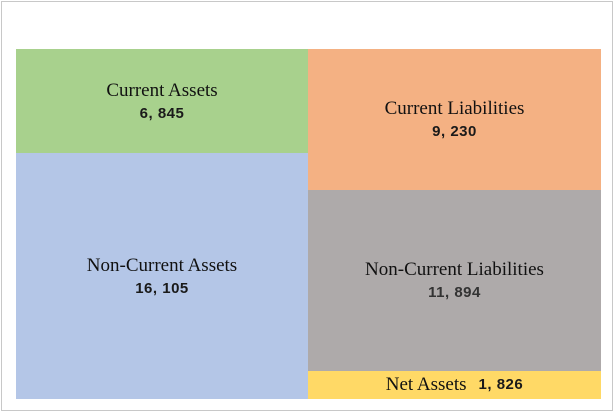 The height and width of the screenshot is (413, 616). I want to click on block-net-assets: Net Assets 1, 826, so click(454, 385).